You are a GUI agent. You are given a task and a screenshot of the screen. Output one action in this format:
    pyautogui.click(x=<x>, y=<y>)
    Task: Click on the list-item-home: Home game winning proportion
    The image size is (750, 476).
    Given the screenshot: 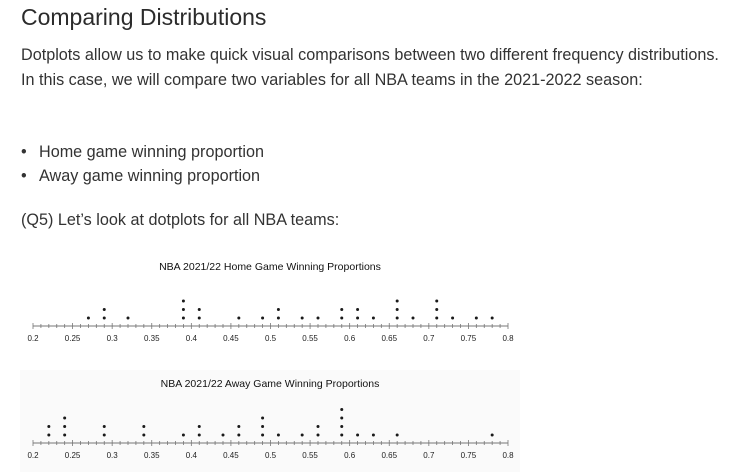 What is the action you would take?
    pyautogui.click(x=142, y=152)
    